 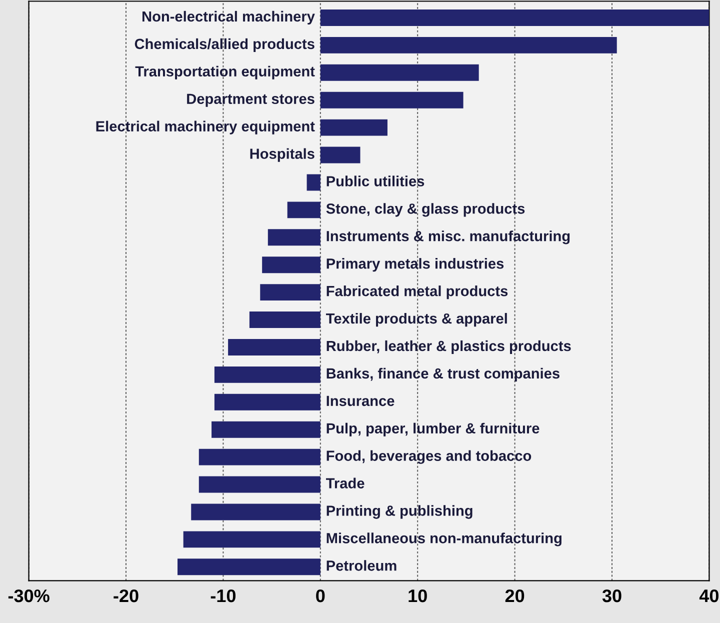 I want to click on y-tick-label: Primary metals industries, so click(x=415, y=265).